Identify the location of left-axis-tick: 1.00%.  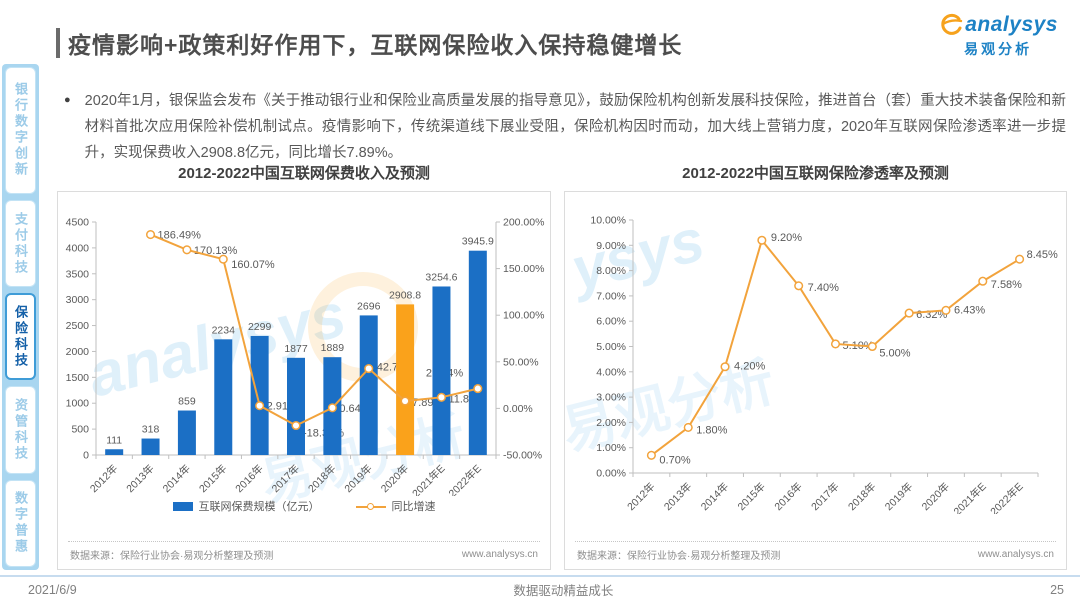
(611, 448).